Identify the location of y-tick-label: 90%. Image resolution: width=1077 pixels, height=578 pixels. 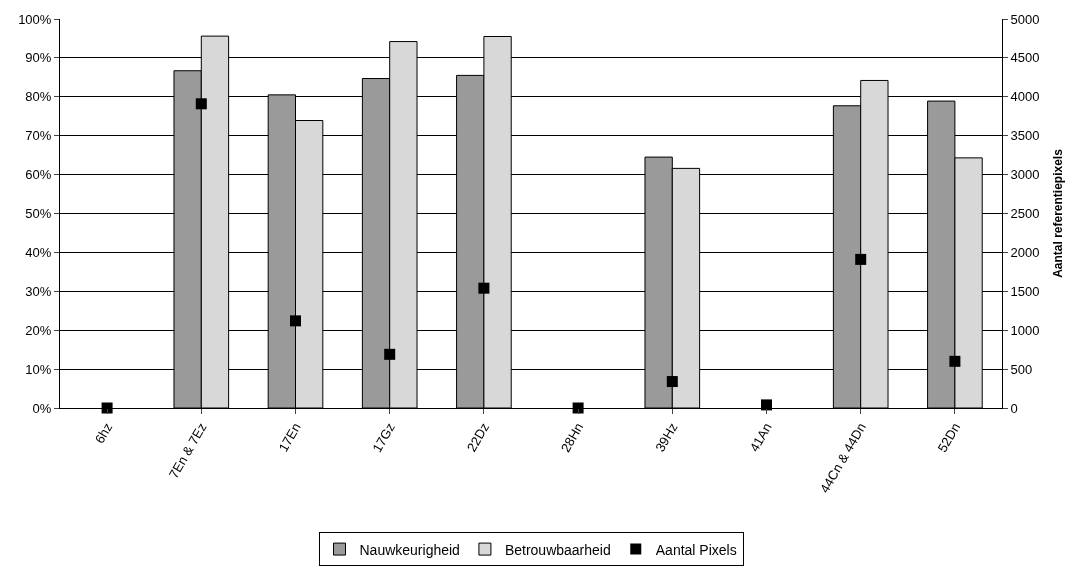
(38, 58).